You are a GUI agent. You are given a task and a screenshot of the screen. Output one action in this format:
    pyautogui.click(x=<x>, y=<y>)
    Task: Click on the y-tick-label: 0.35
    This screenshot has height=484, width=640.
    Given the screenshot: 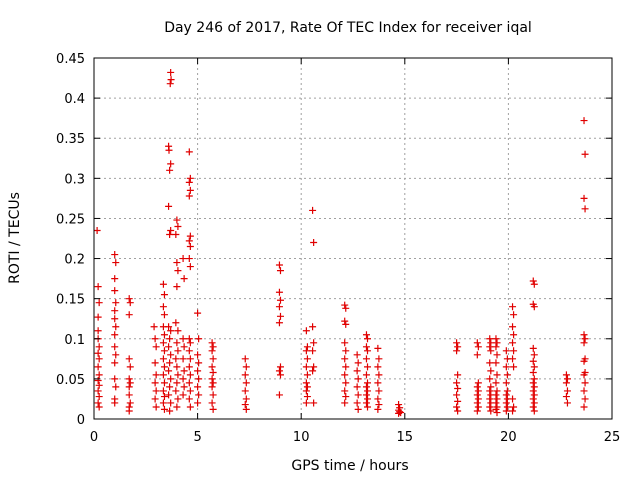 What is the action you would take?
    pyautogui.click(x=70, y=139)
    